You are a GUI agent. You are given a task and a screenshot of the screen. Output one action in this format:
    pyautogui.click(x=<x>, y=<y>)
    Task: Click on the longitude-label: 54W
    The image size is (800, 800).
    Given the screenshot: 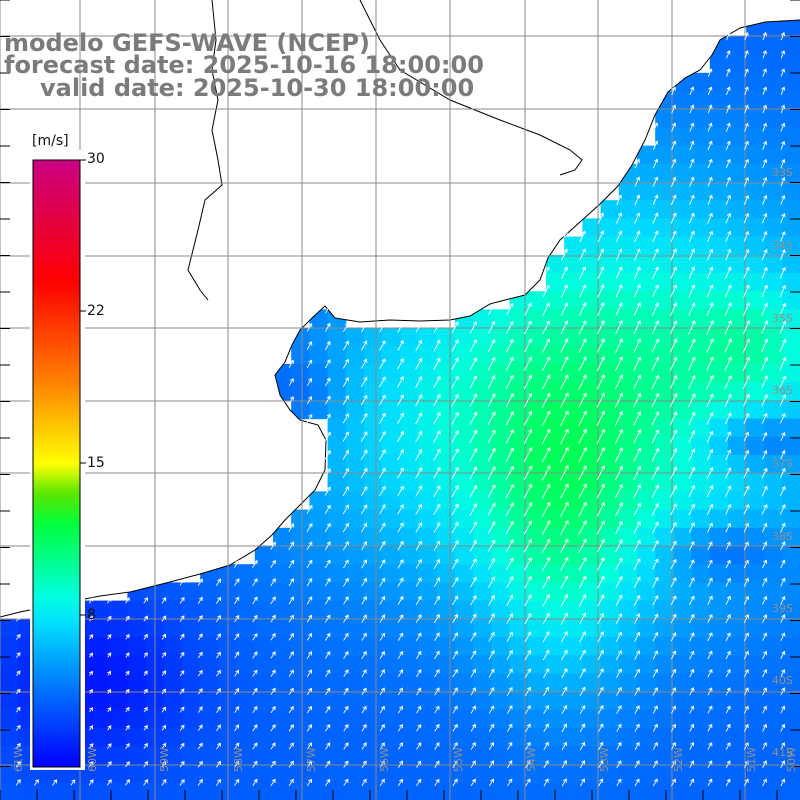 What is the action you would take?
    pyautogui.click(x=531, y=759)
    